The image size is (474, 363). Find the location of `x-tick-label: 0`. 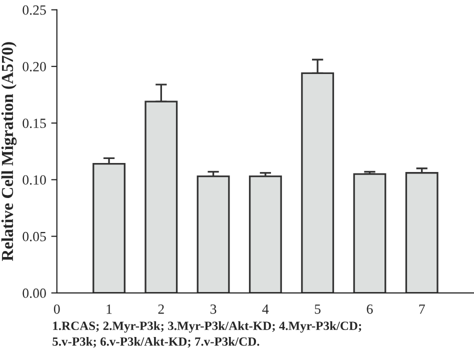

x-tick-label: 0 is located at coordinates (57, 309).